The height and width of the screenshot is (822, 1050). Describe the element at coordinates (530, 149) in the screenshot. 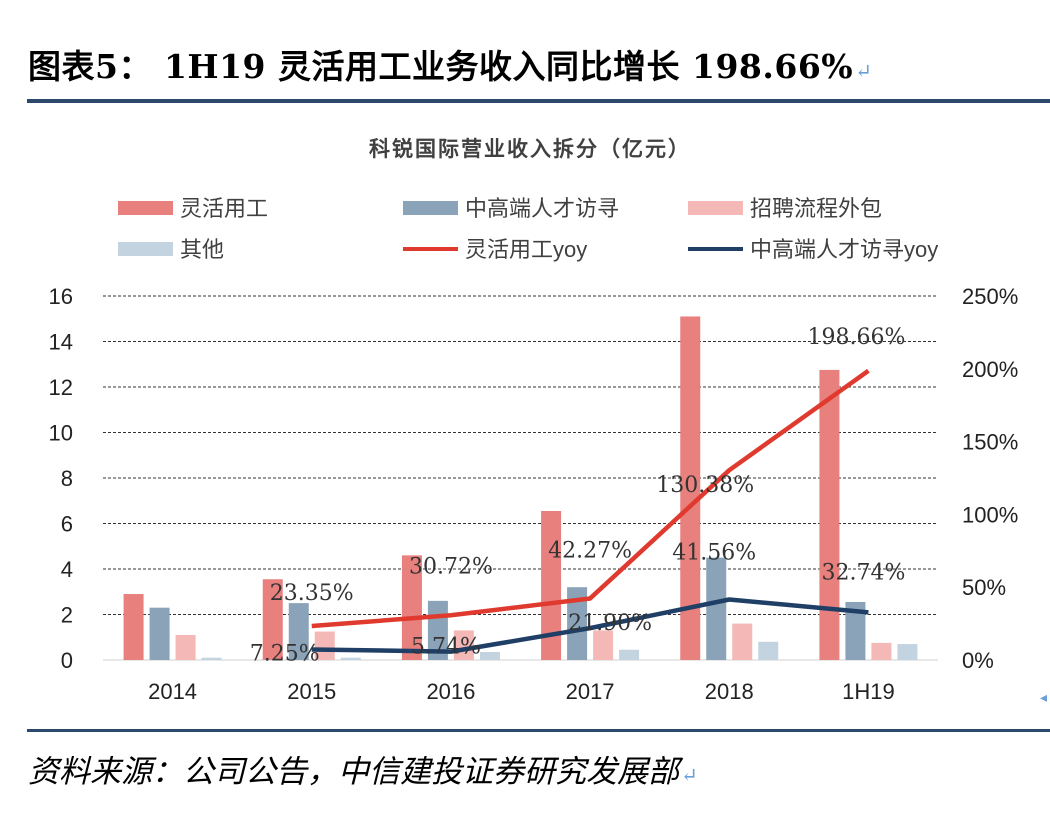

I see `chart-title: 科锐国际营业收入拆分（亿元）` at that location.